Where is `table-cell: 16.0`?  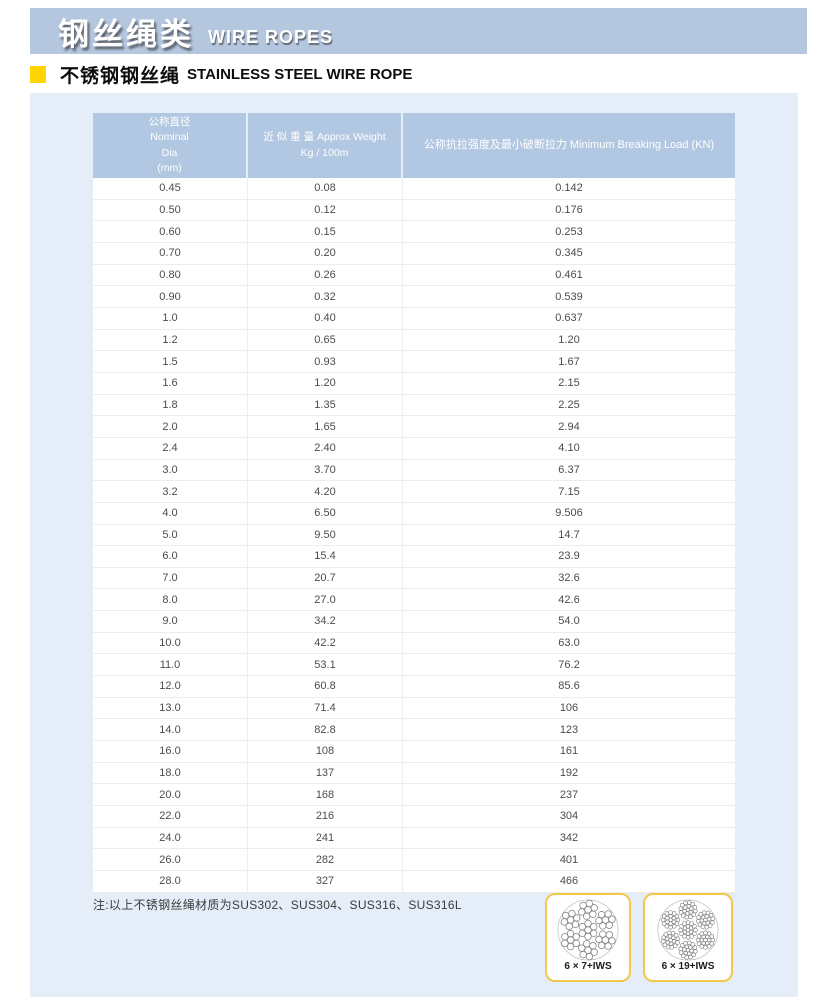 table-cell: 16.0 is located at coordinates (170, 751).